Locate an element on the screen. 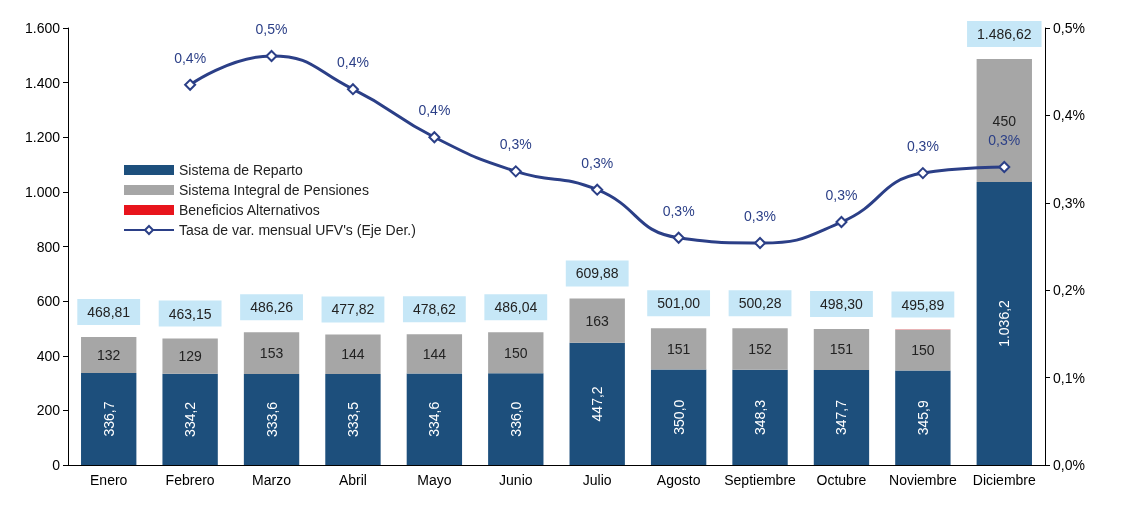 This screenshot has height=507, width=1123. x-tick-label: Mayo is located at coordinates (434, 480).